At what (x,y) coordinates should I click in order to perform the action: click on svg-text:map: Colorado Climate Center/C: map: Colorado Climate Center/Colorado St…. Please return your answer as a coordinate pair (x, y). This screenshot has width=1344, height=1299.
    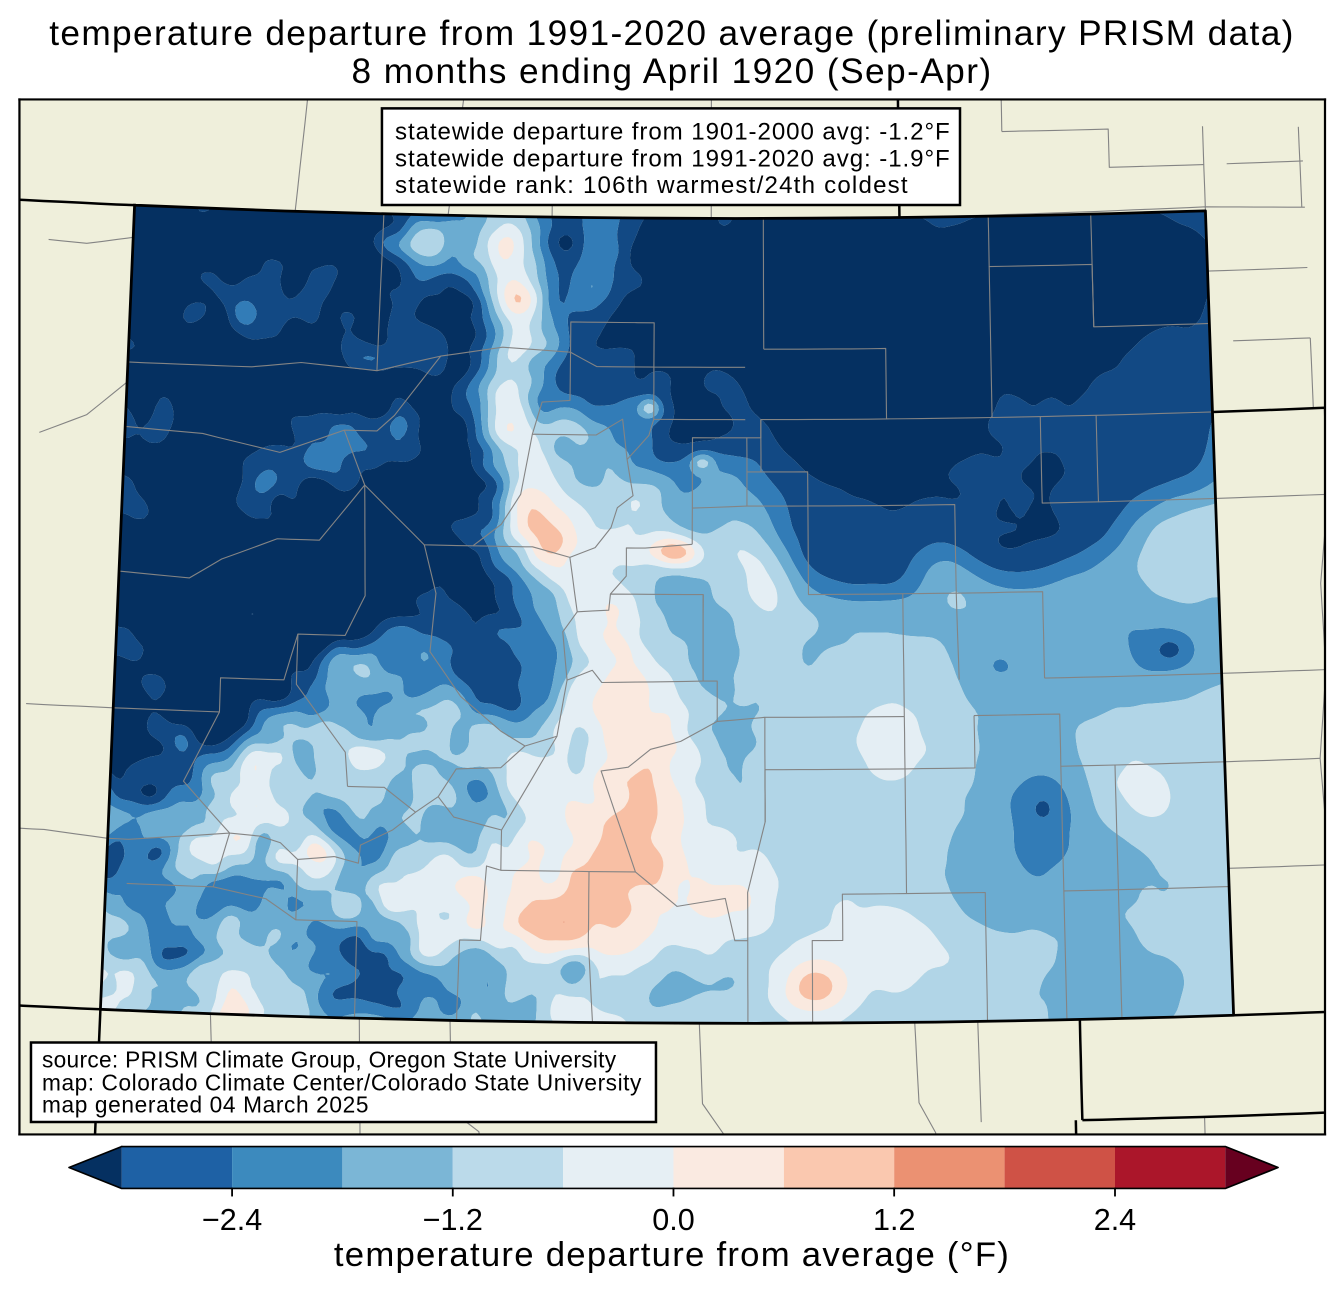
    Looking at the image, I should click on (342, 1082).